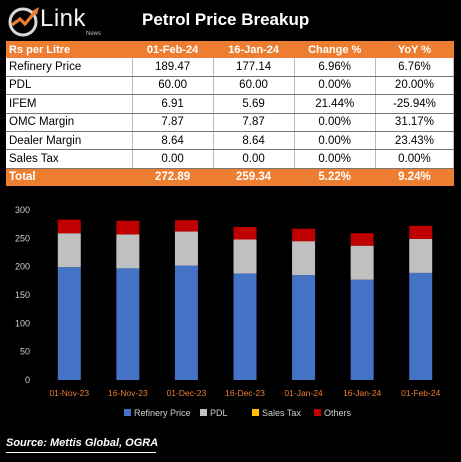  What do you see at coordinates (22, 267) in the screenshot?
I see `y-tick-label: 200` at bounding box center [22, 267].